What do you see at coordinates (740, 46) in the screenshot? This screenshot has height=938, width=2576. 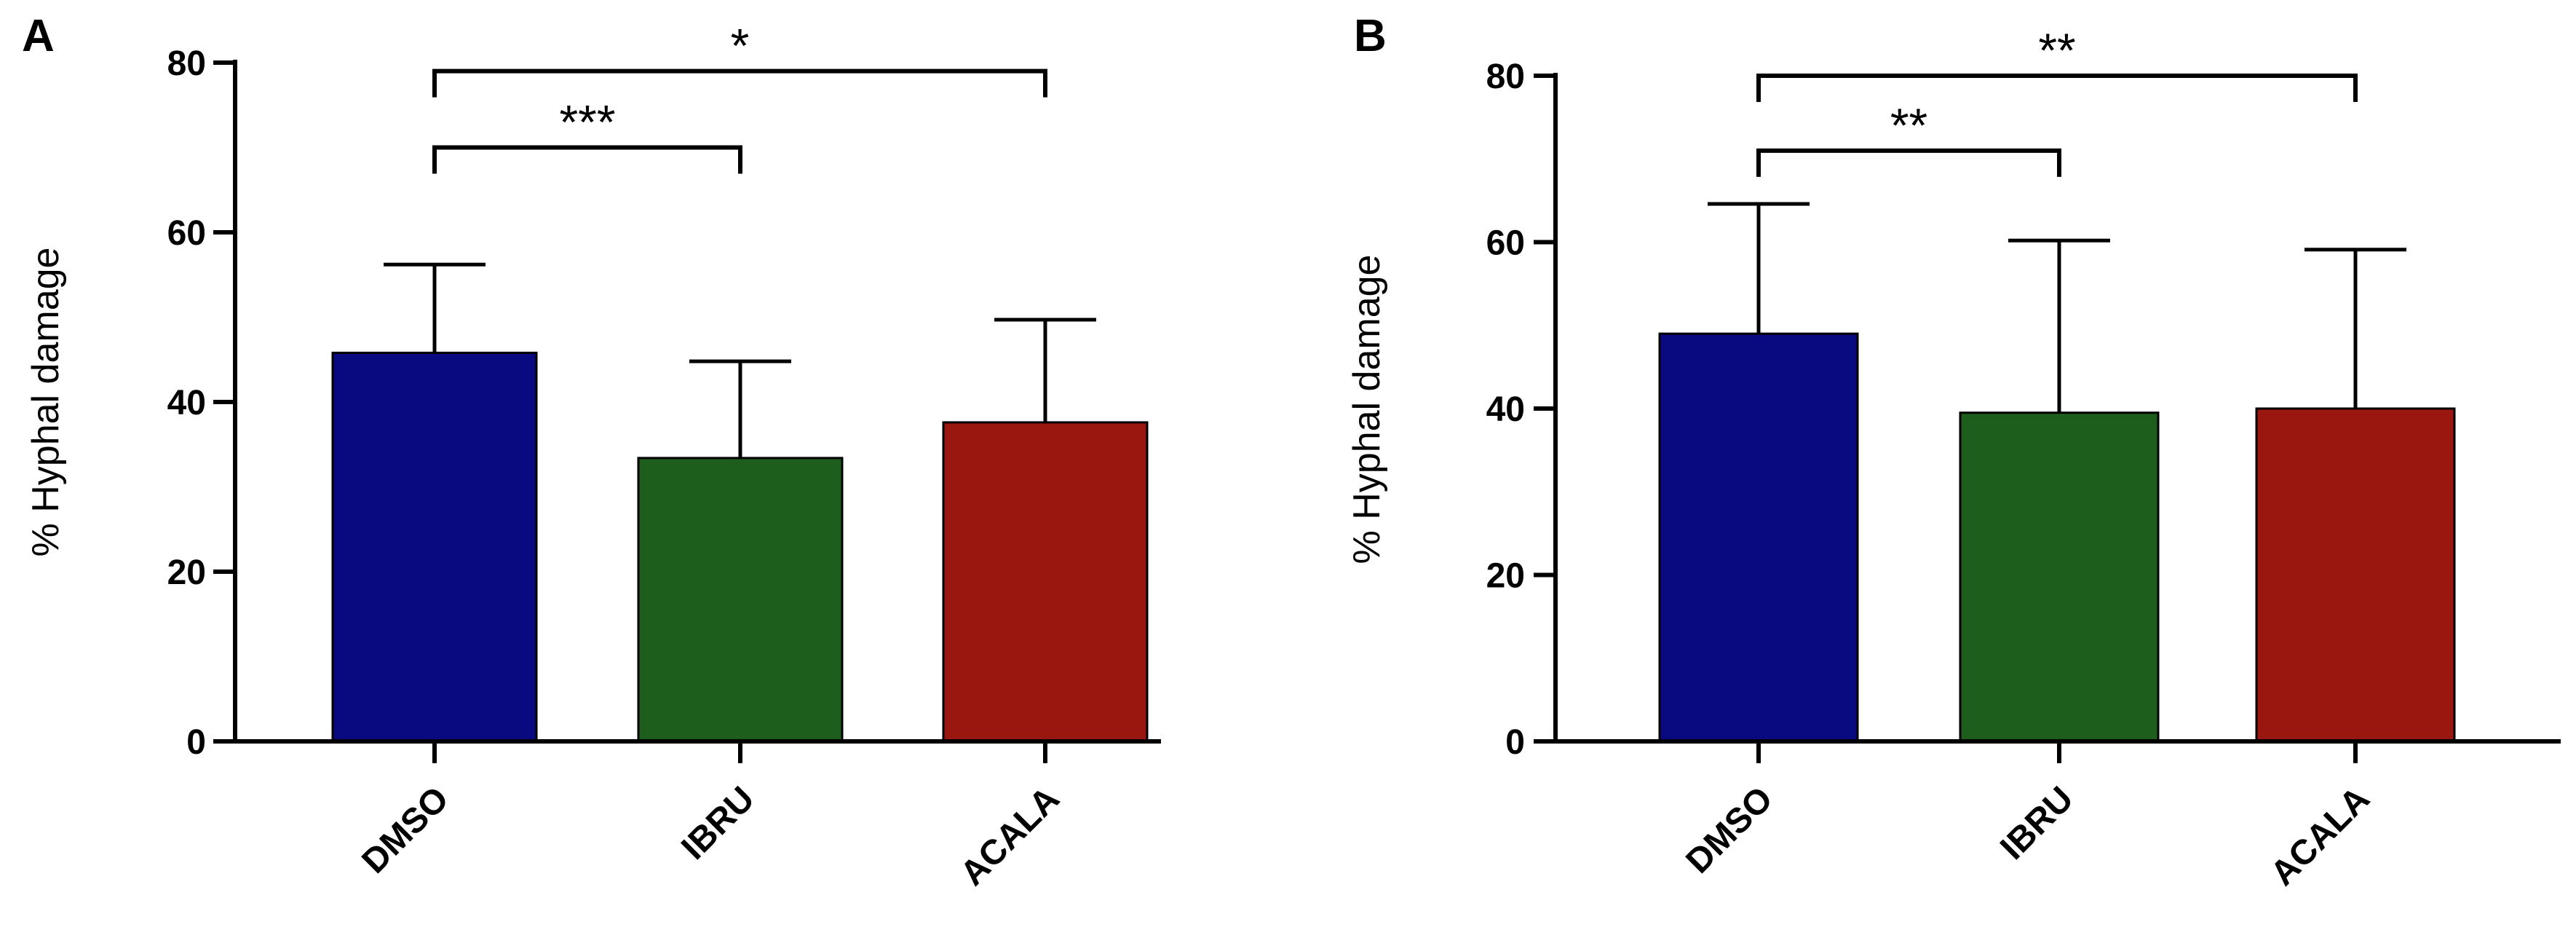 I see `significance-label: *` at bounding box center [740, 46].